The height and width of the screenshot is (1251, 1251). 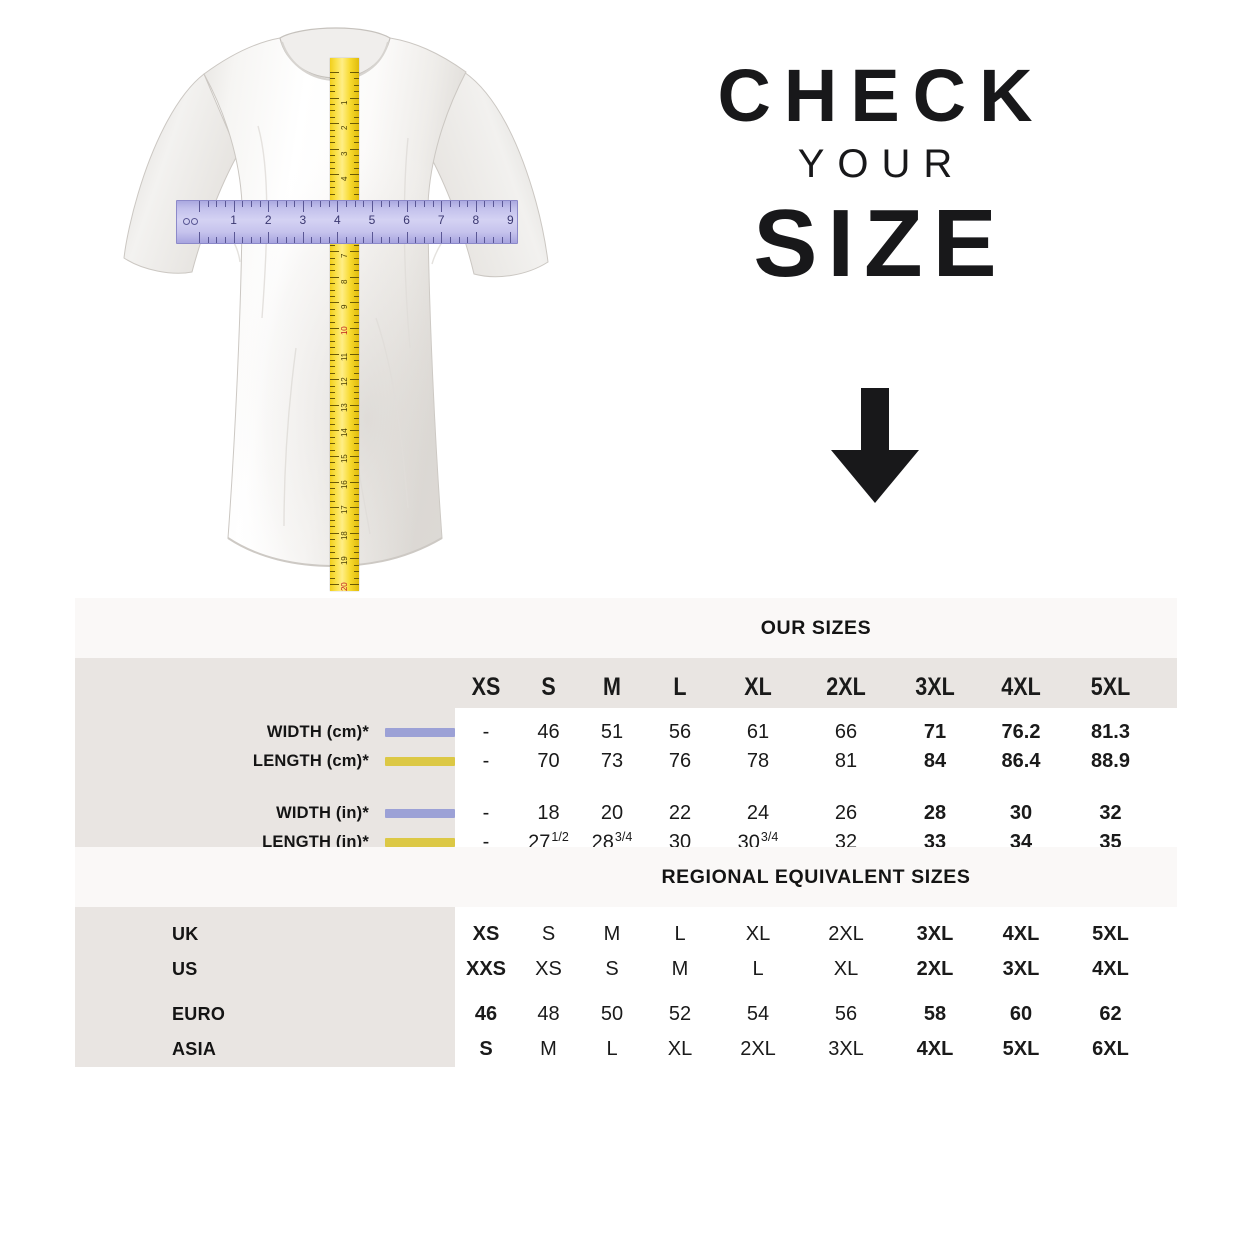 I want to click on regional-cell: 3XL, so click(x=846, y=1049).